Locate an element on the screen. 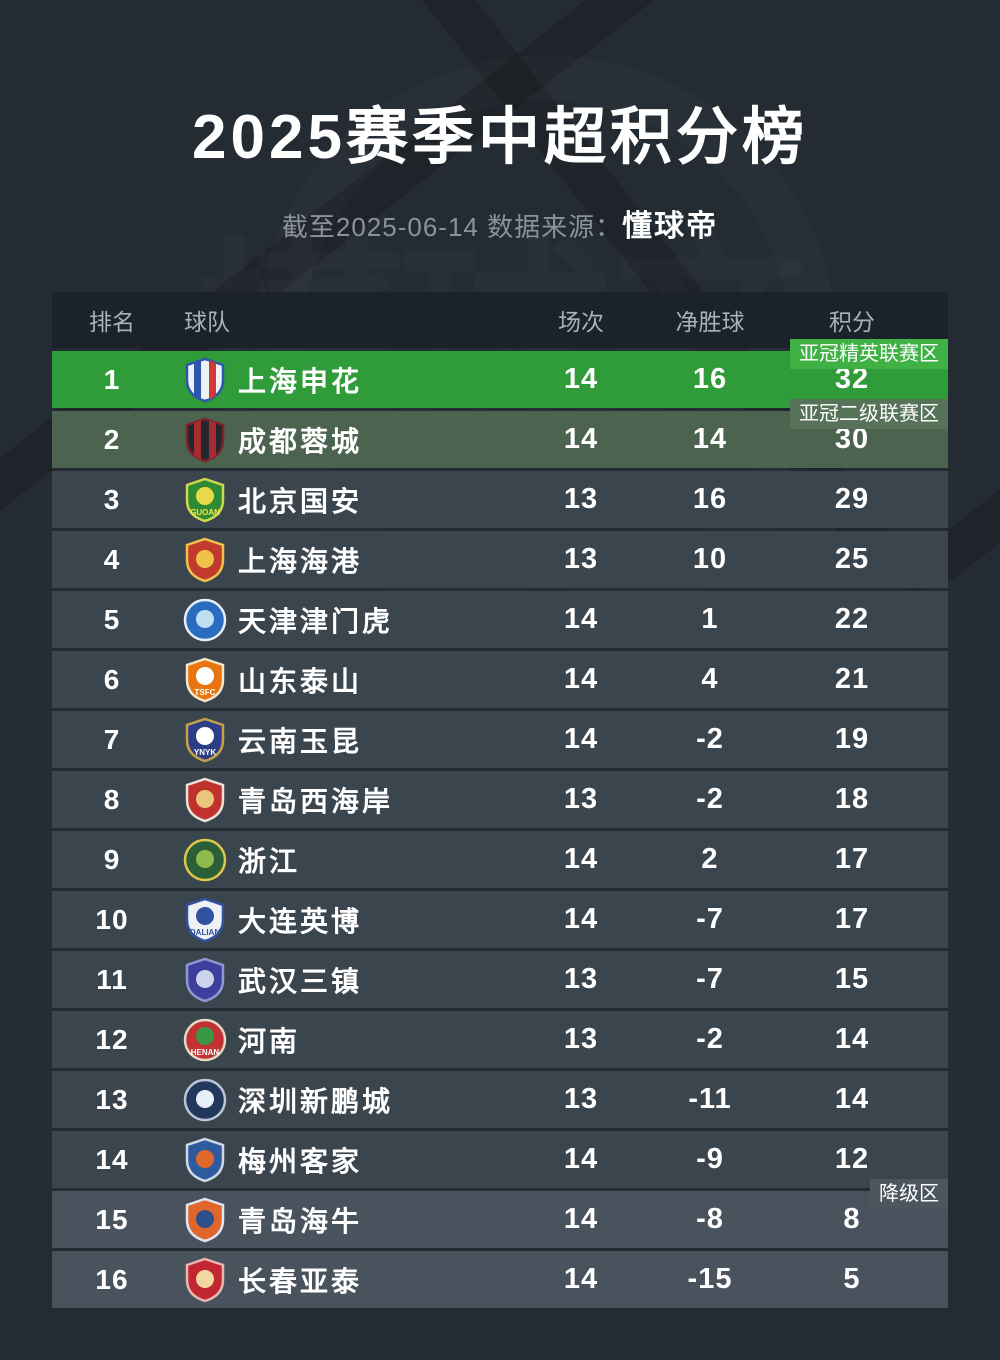  table-row-rank-8: 8 青岛西海岸 13 -2 18 is located at coordinates (500, 799).